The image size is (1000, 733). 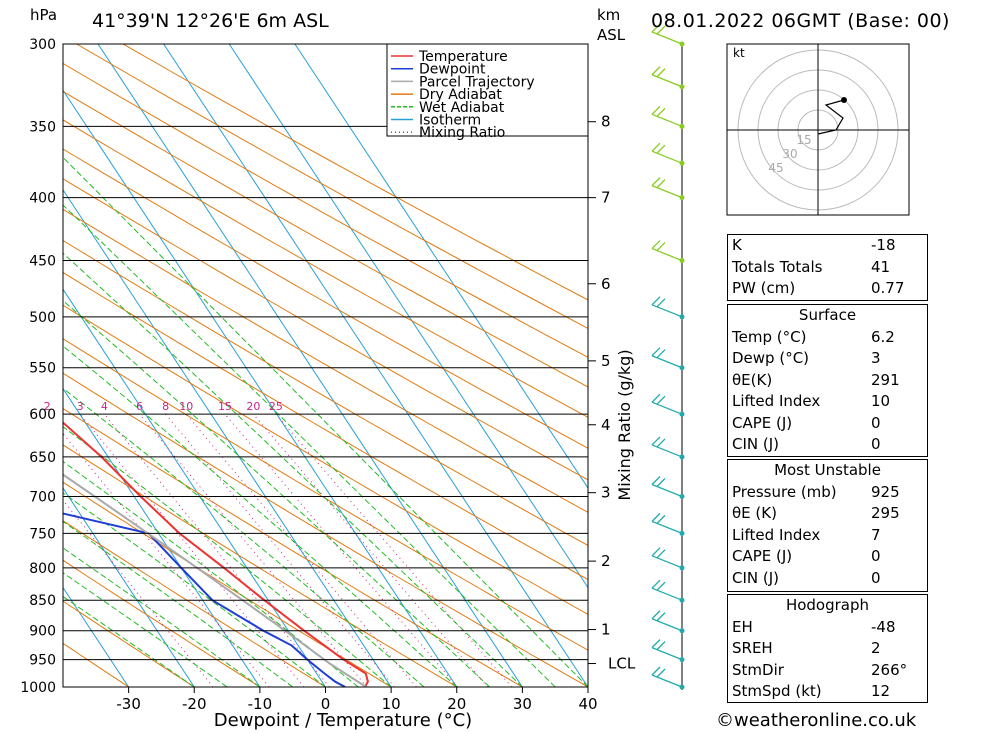 What do you see at coordinates (42, 458) in the screenshot?
I see `pressure-tick-label: 650` at bounding box center [42, 458].